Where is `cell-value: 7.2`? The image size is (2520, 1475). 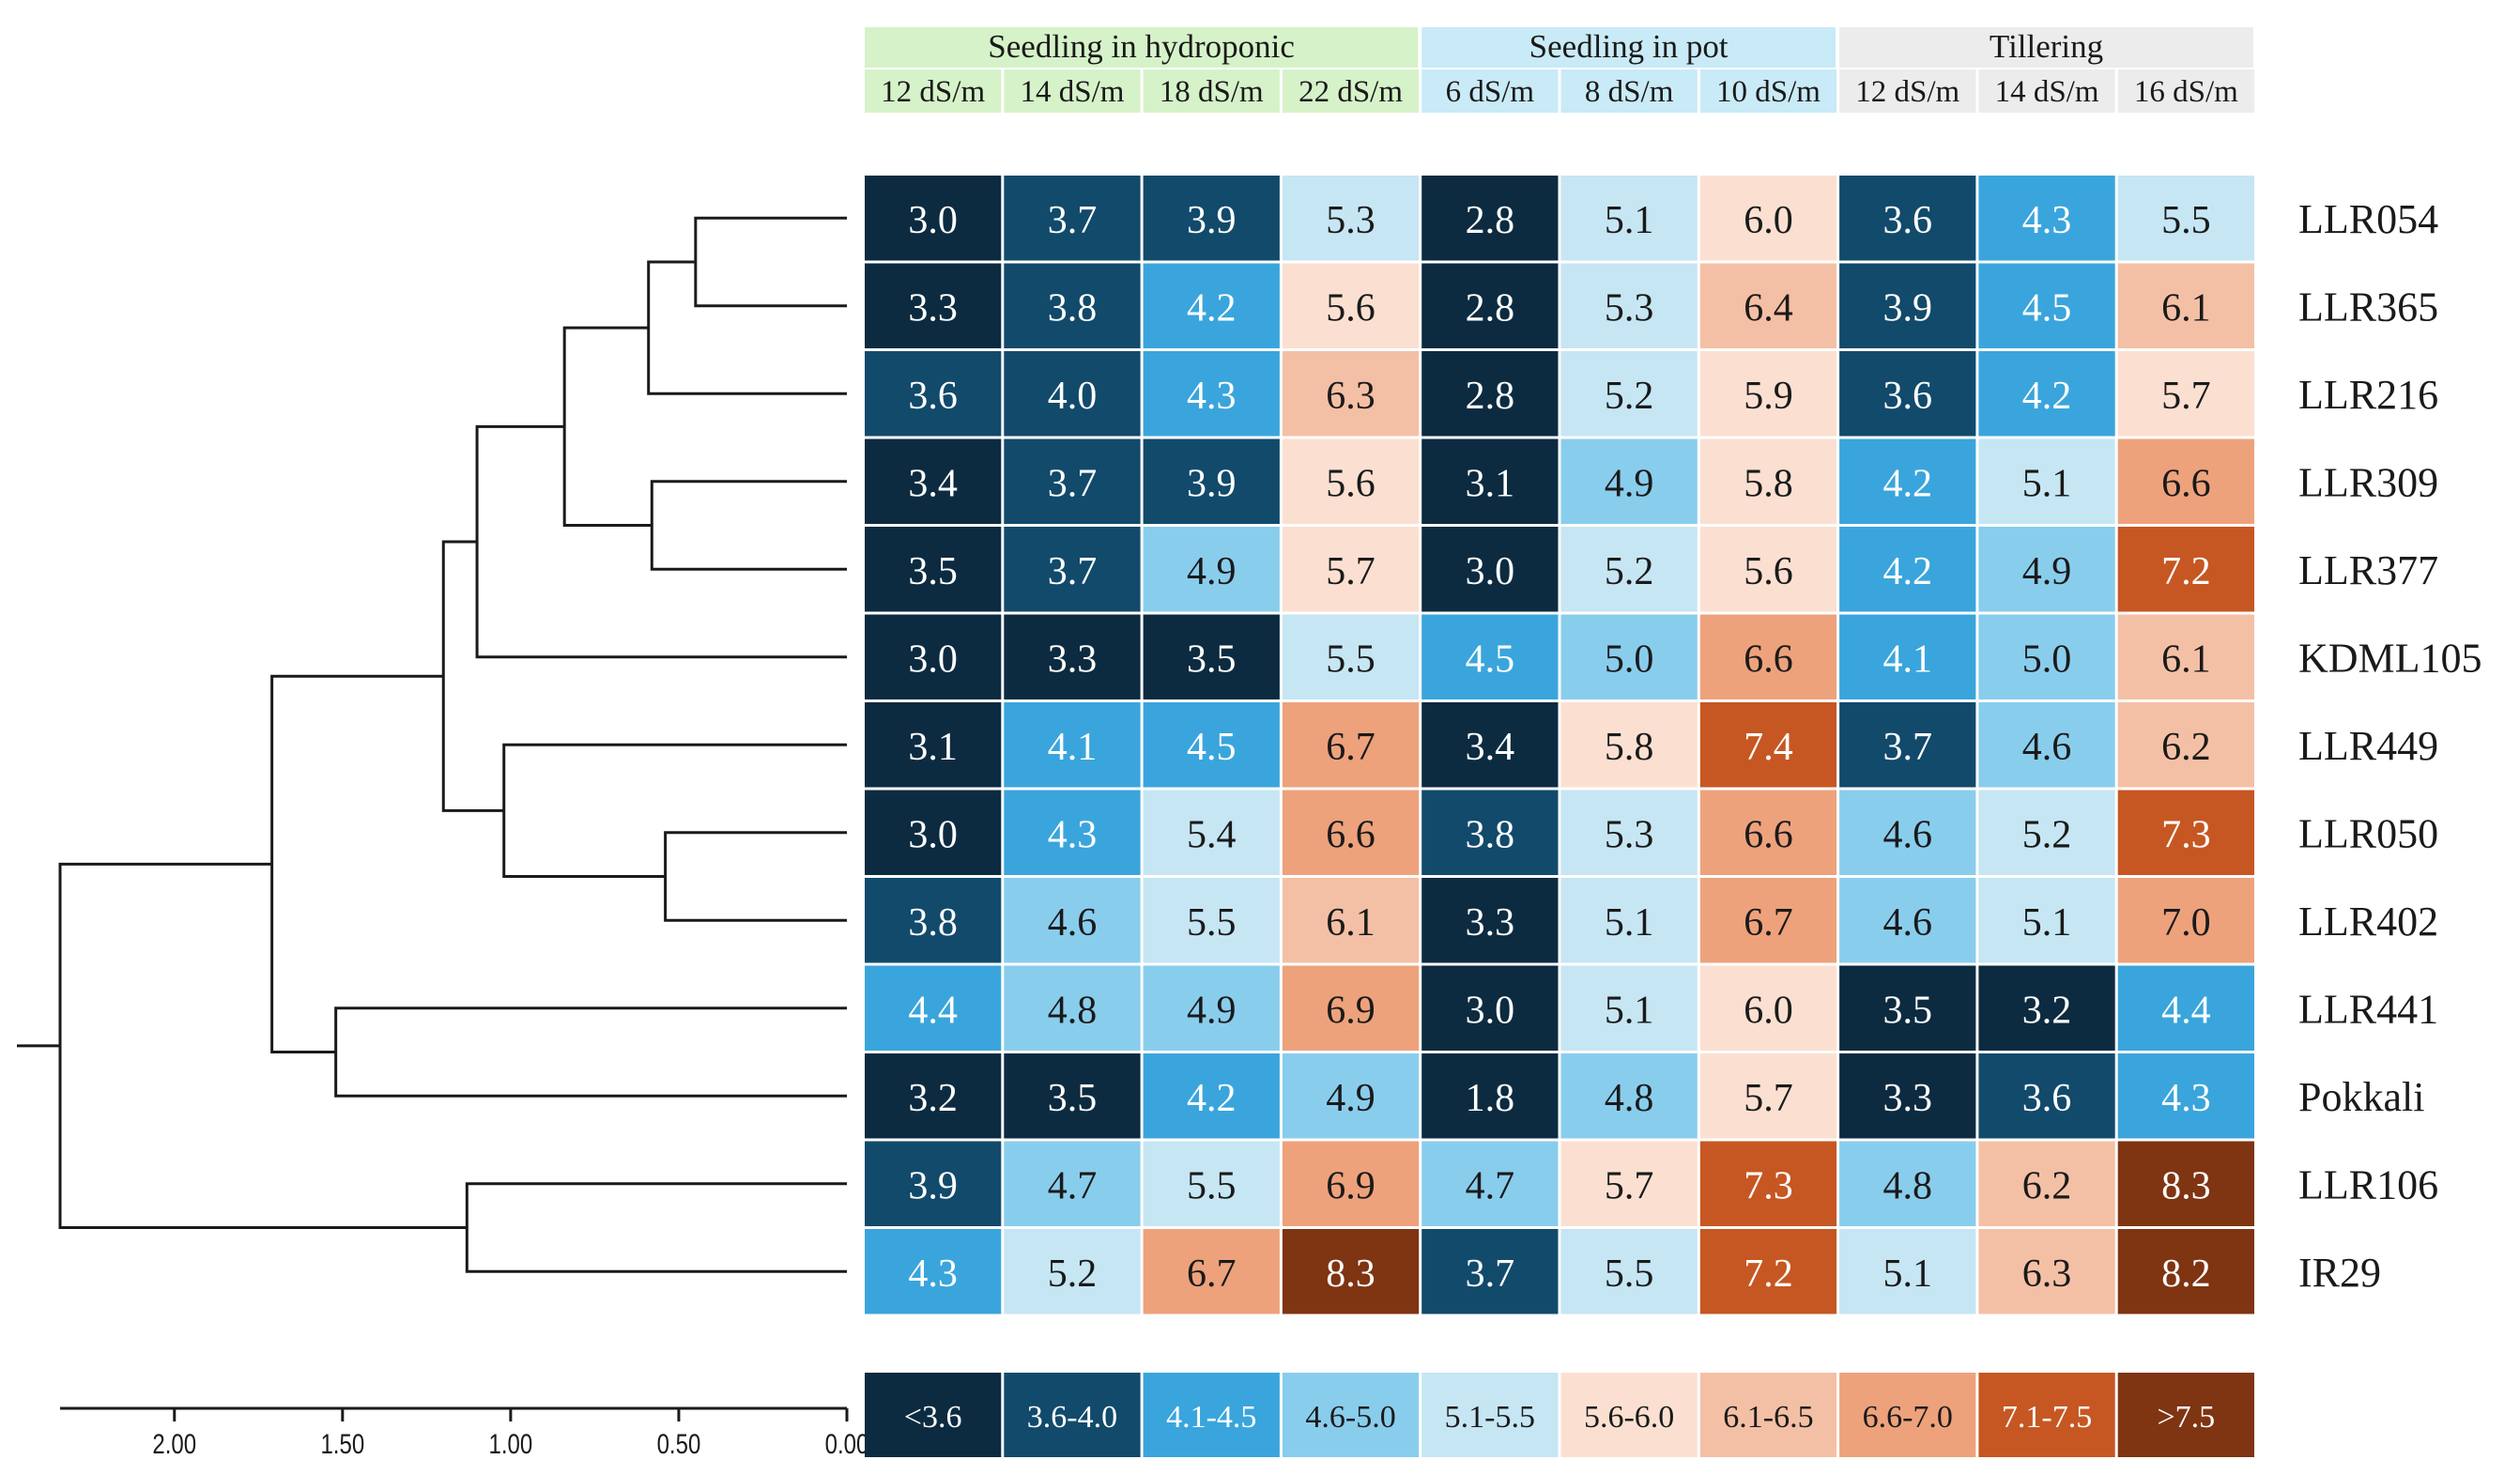 cell-value: 7.2 is located at coordinates (2186, 572).